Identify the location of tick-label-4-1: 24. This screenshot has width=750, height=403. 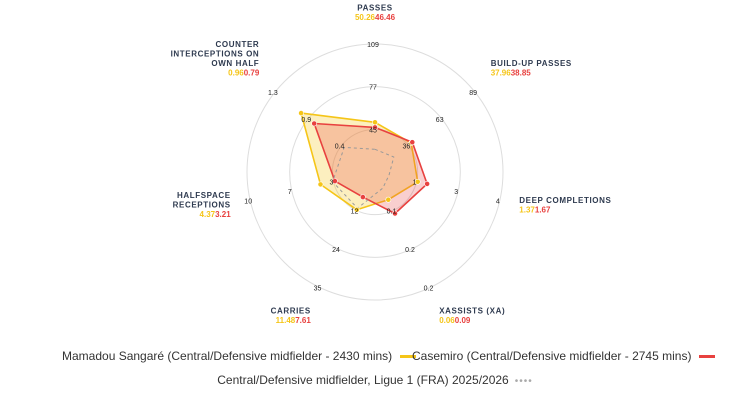
(336, 250).